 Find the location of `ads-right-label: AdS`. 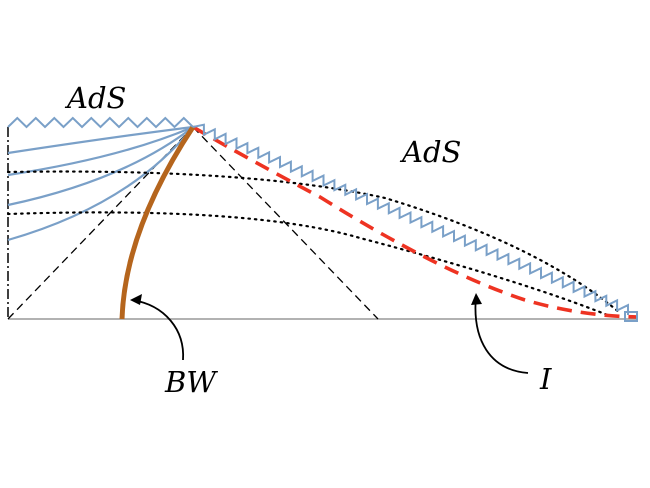

ads-right-label: AdS is located at coordinates (430, 152).